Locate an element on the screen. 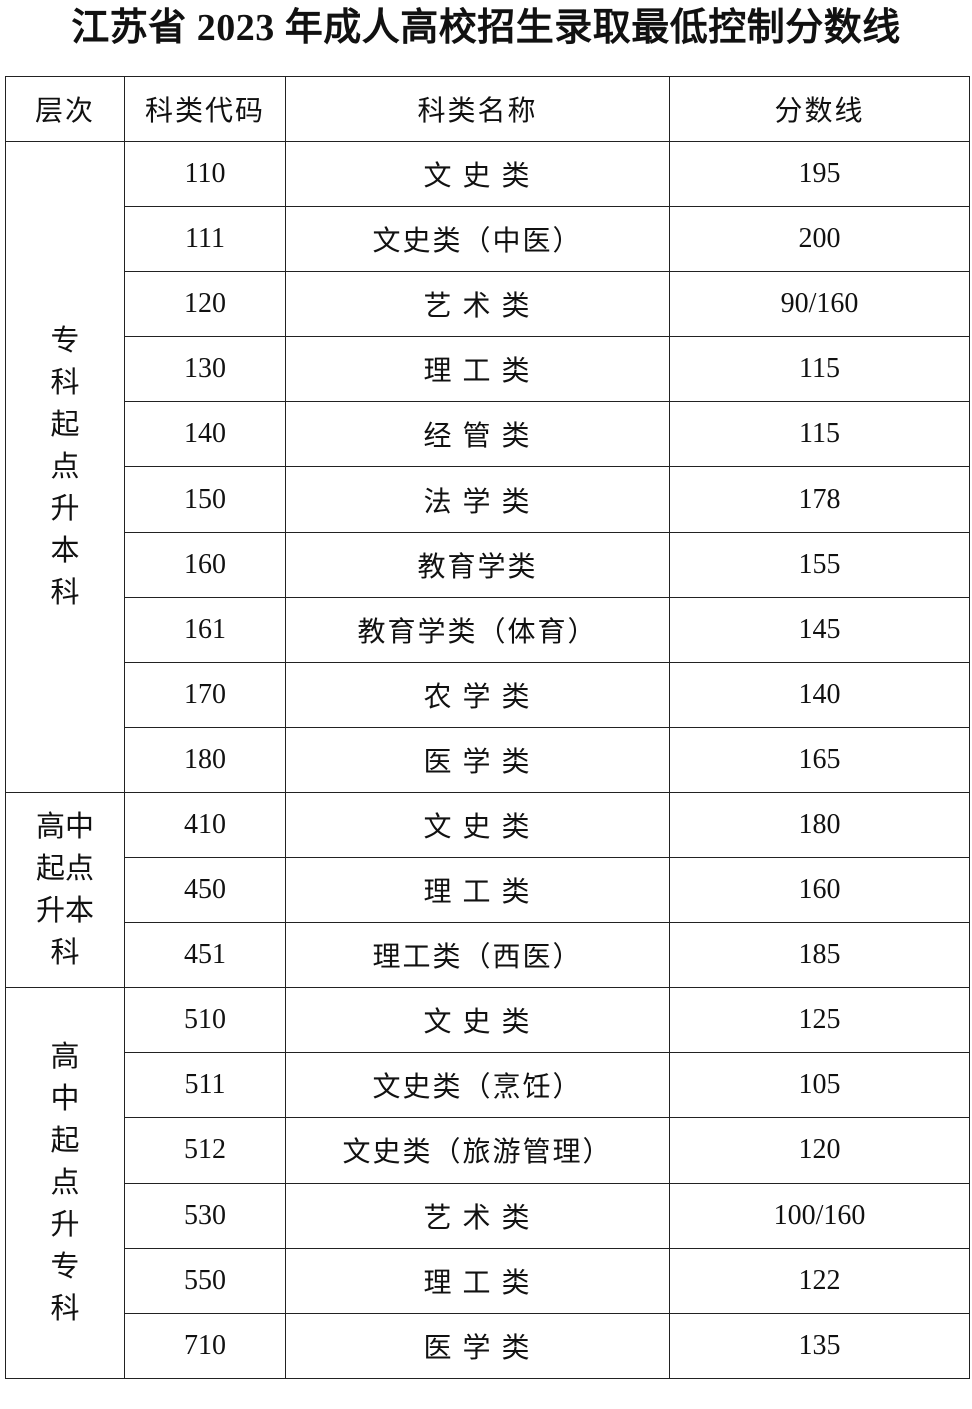  level-cell: 高中起点升专科 is located at coordinates (65, 1183).